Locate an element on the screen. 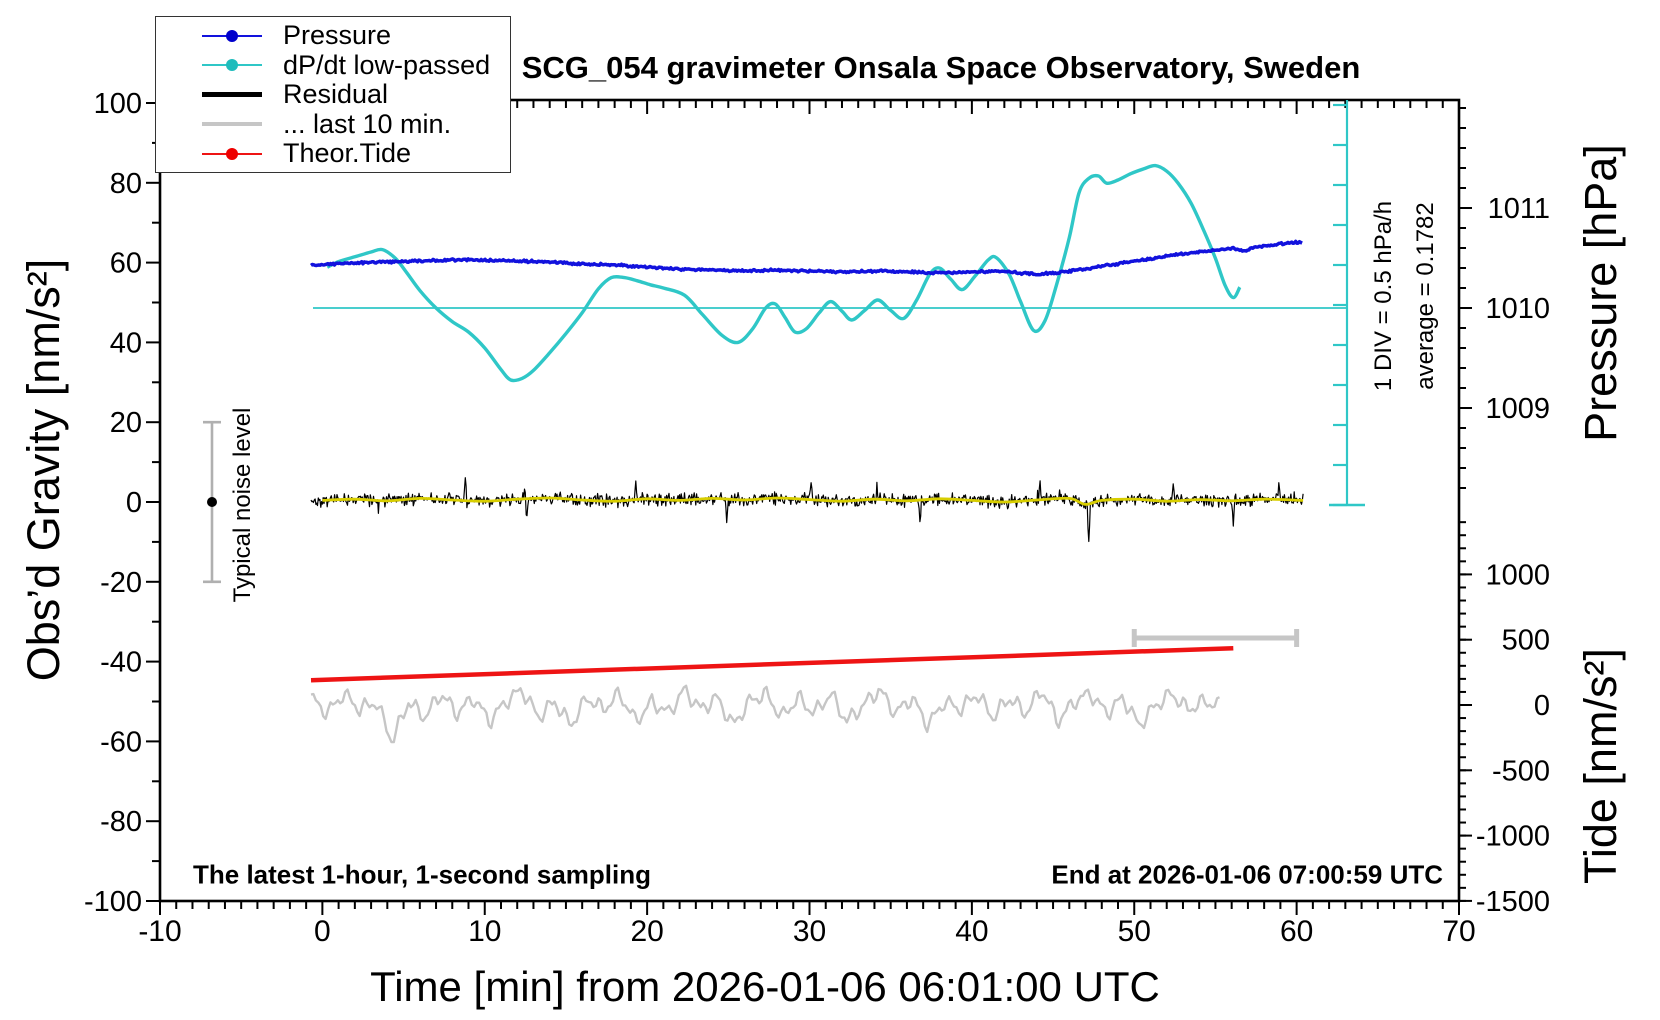  legend-item: ... last 10 min. is located at coordinates (333, 124).